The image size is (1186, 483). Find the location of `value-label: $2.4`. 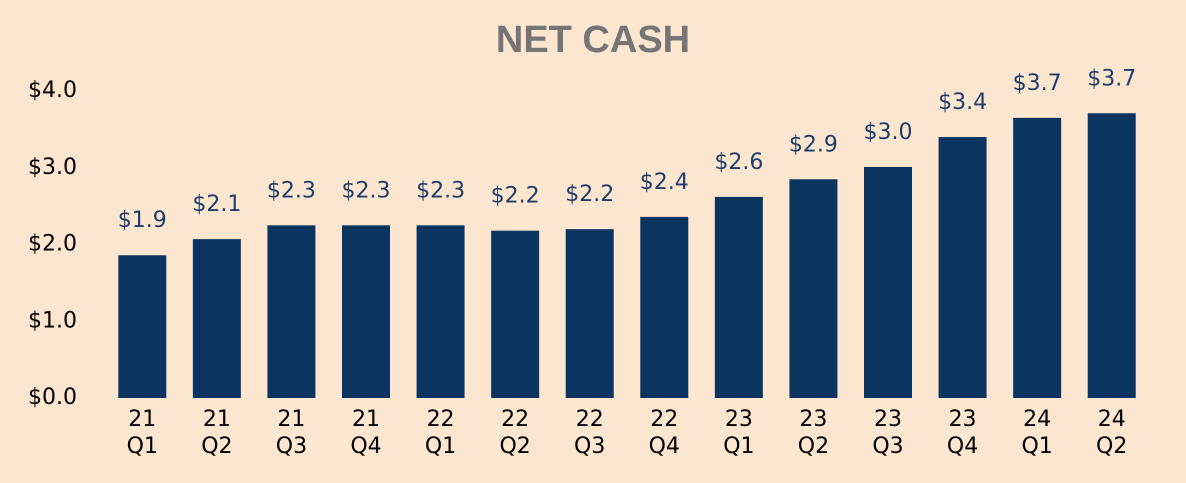

value-label: $2.4 is located at coordinates (664, 182).